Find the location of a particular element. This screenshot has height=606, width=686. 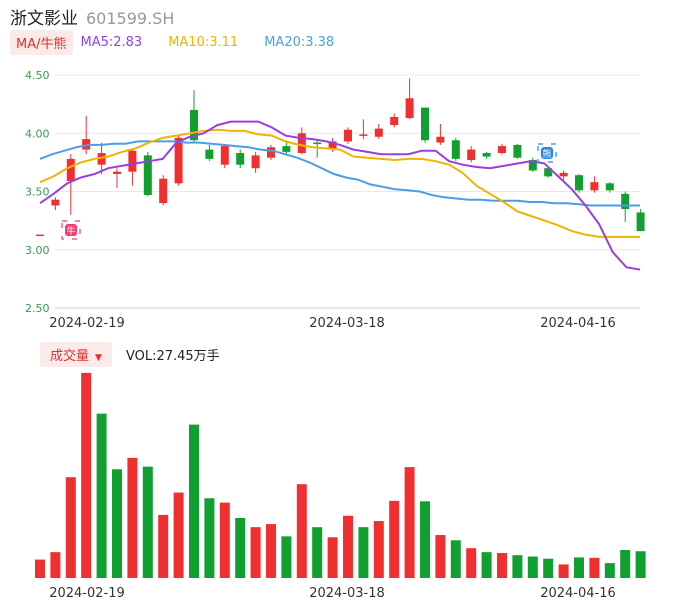

signal-markers: 牛熊 is located at coordinates (309, 191).